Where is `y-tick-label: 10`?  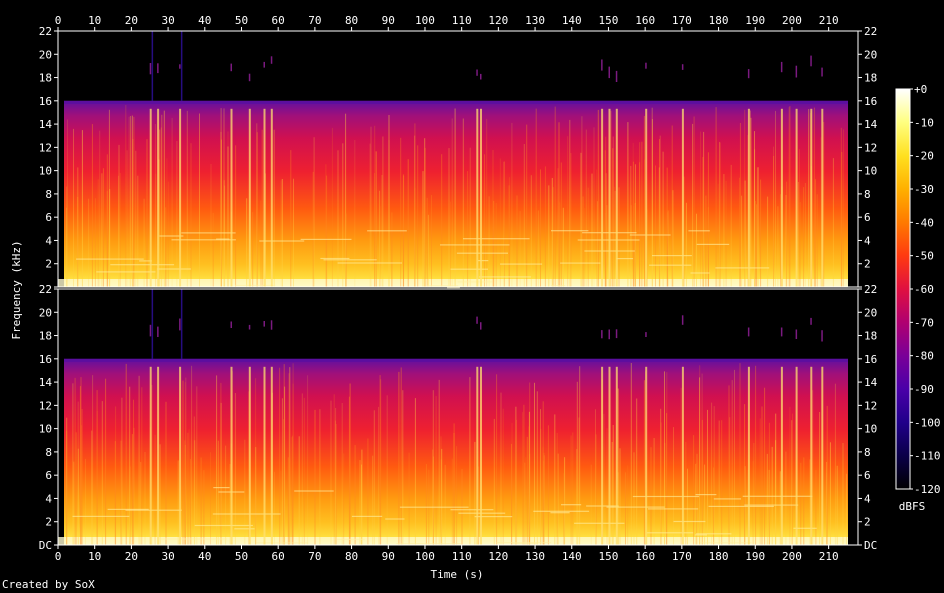
y-tick-label: 10 is located at coordinates (45, 429).